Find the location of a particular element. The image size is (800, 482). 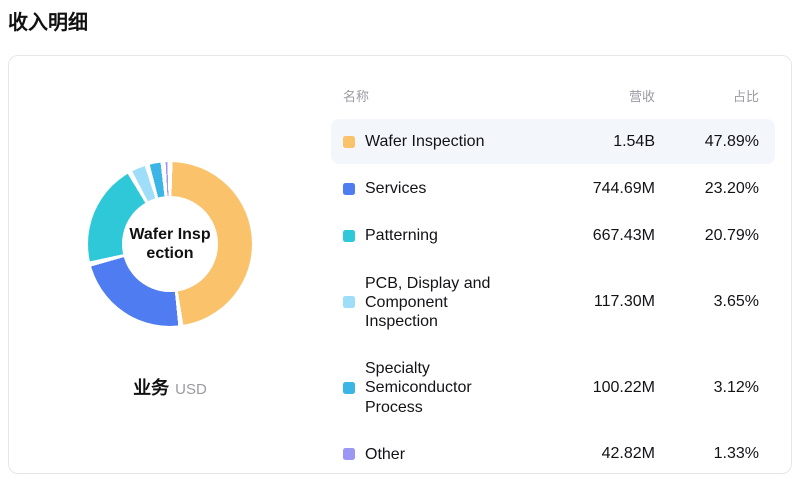

series-name: Other is located at coordinates (385, 454).